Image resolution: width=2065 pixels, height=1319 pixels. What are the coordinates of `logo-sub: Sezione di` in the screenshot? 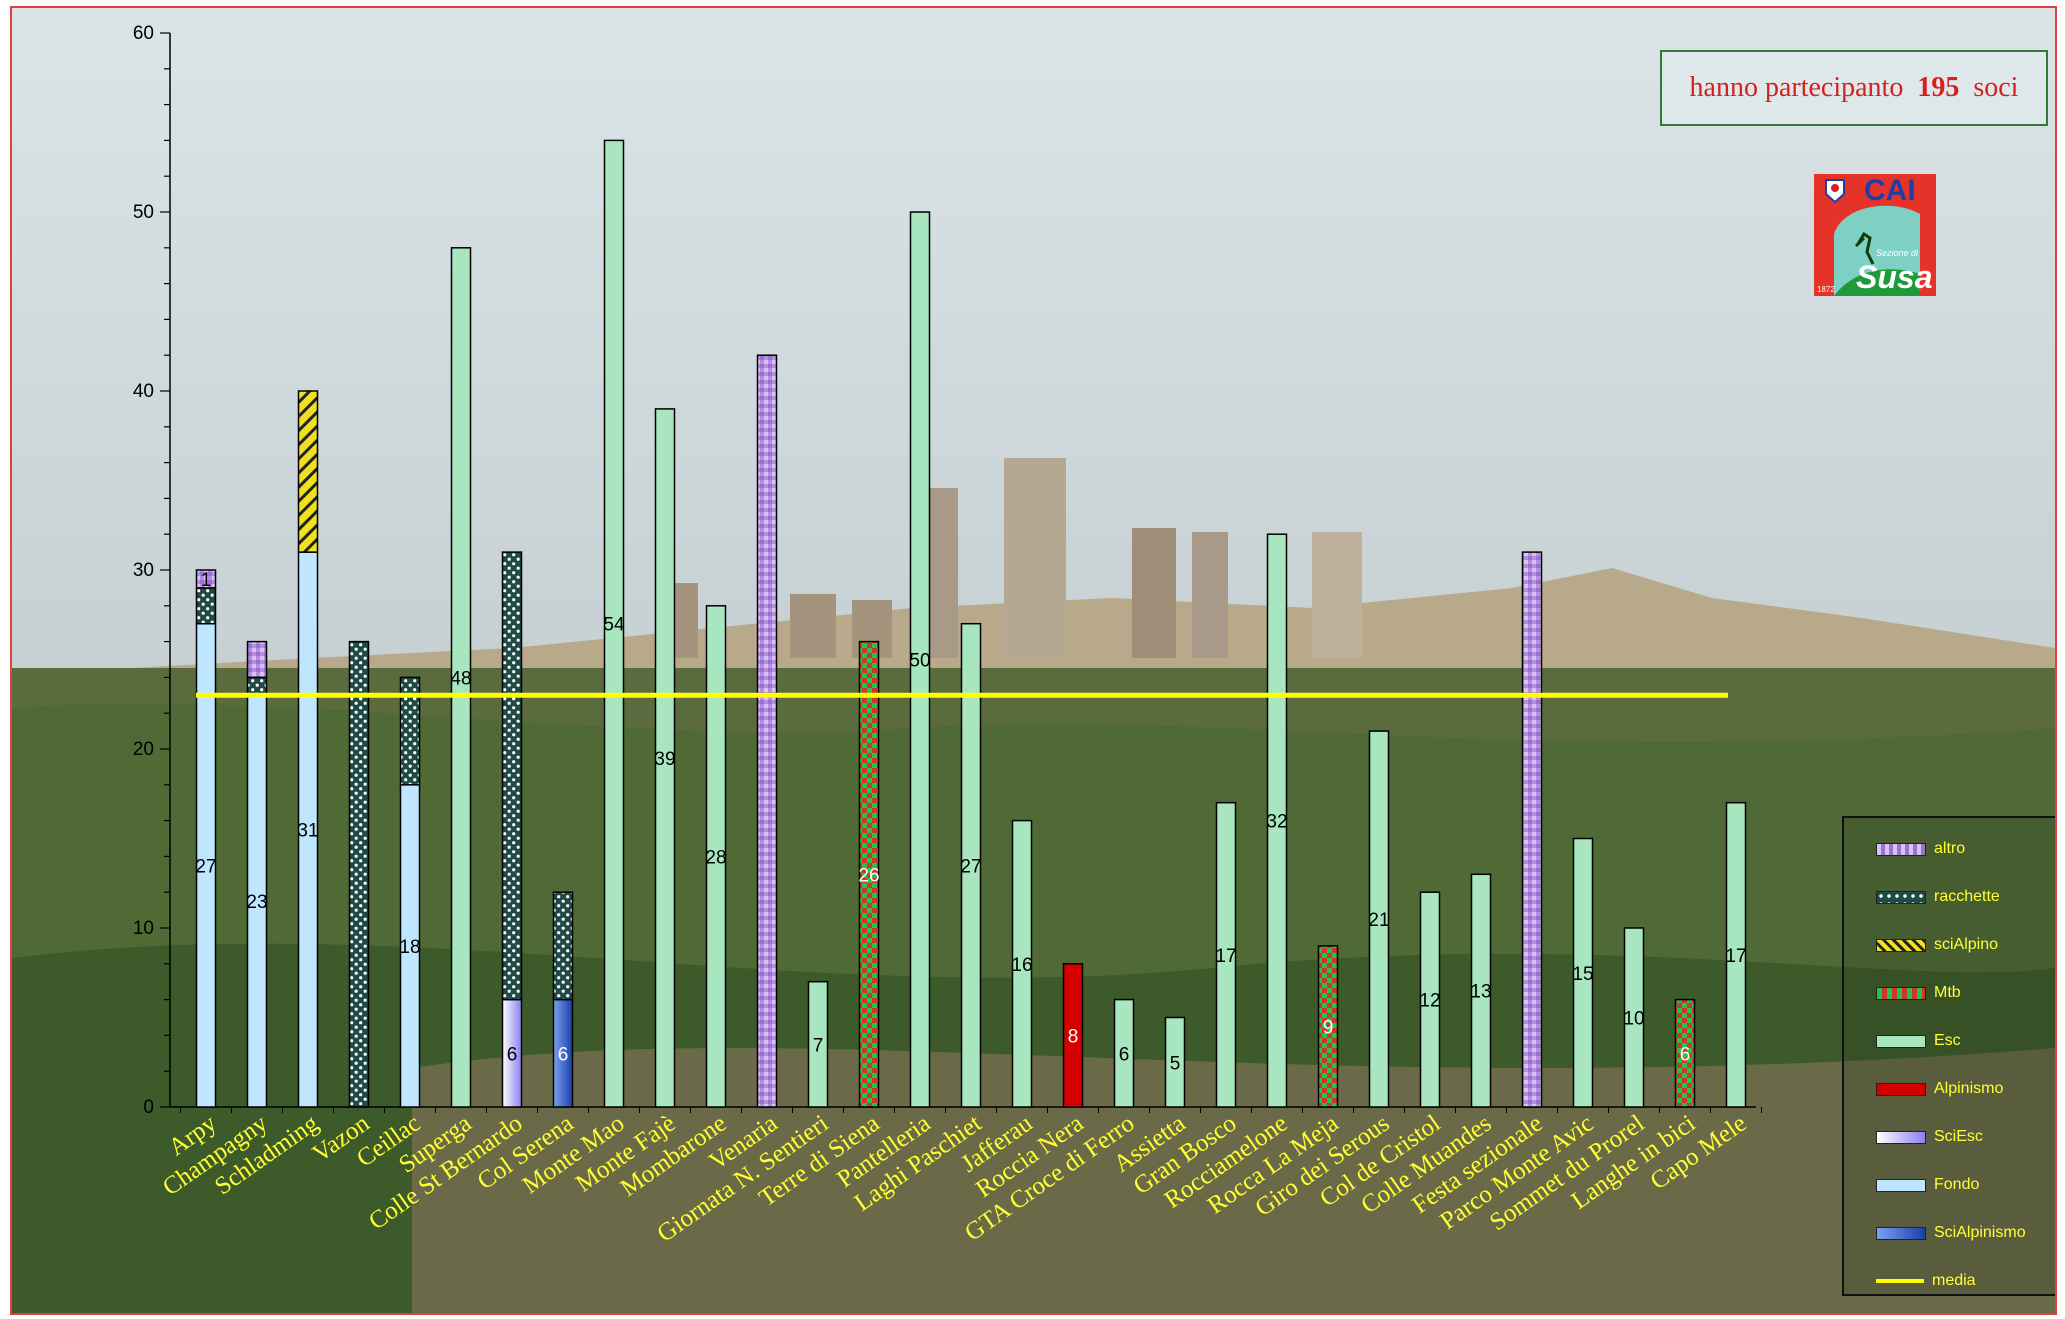 It's located at (1897, 253).